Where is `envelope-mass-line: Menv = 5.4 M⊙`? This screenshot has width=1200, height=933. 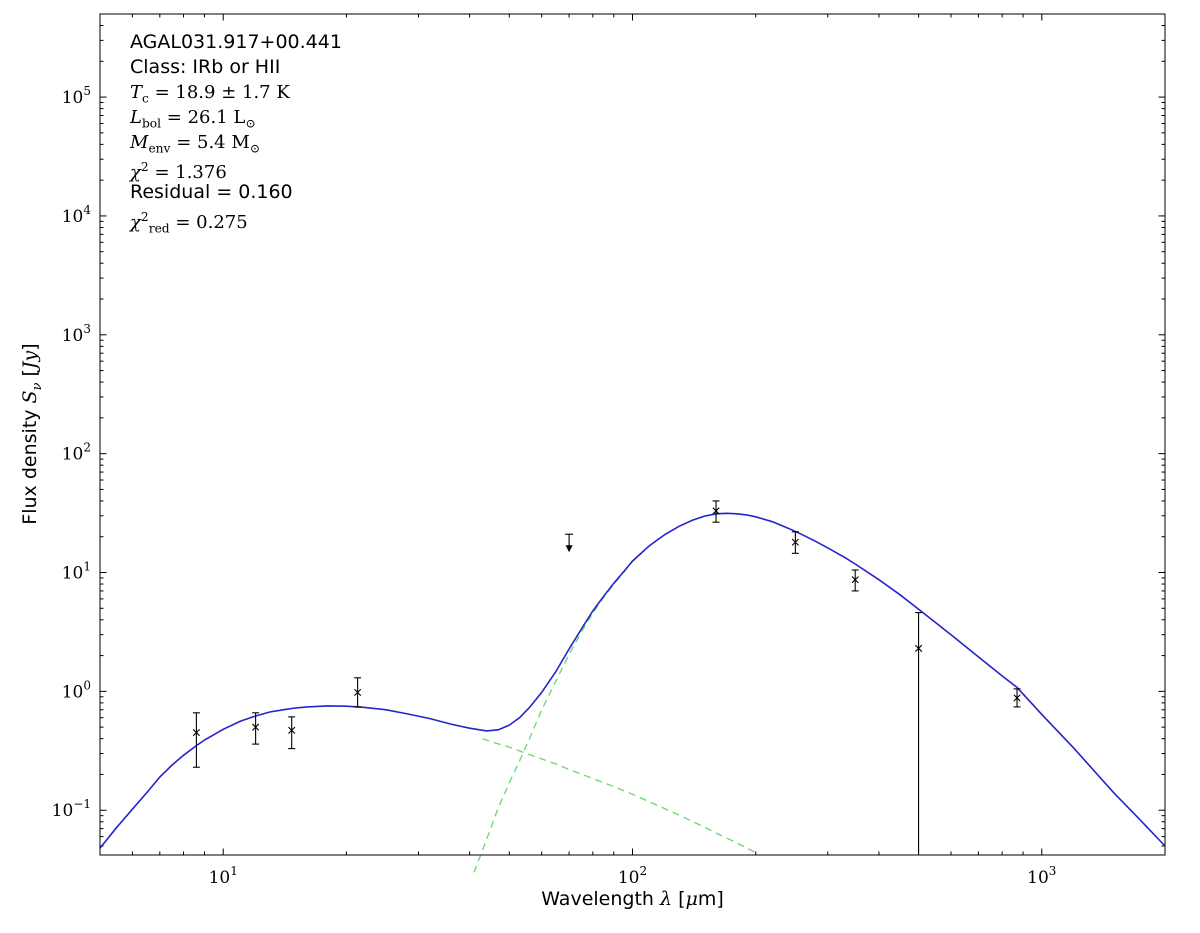
envelope-mass-line: Menv = 5.4 M⊙ is located at coordinates (195, 144).